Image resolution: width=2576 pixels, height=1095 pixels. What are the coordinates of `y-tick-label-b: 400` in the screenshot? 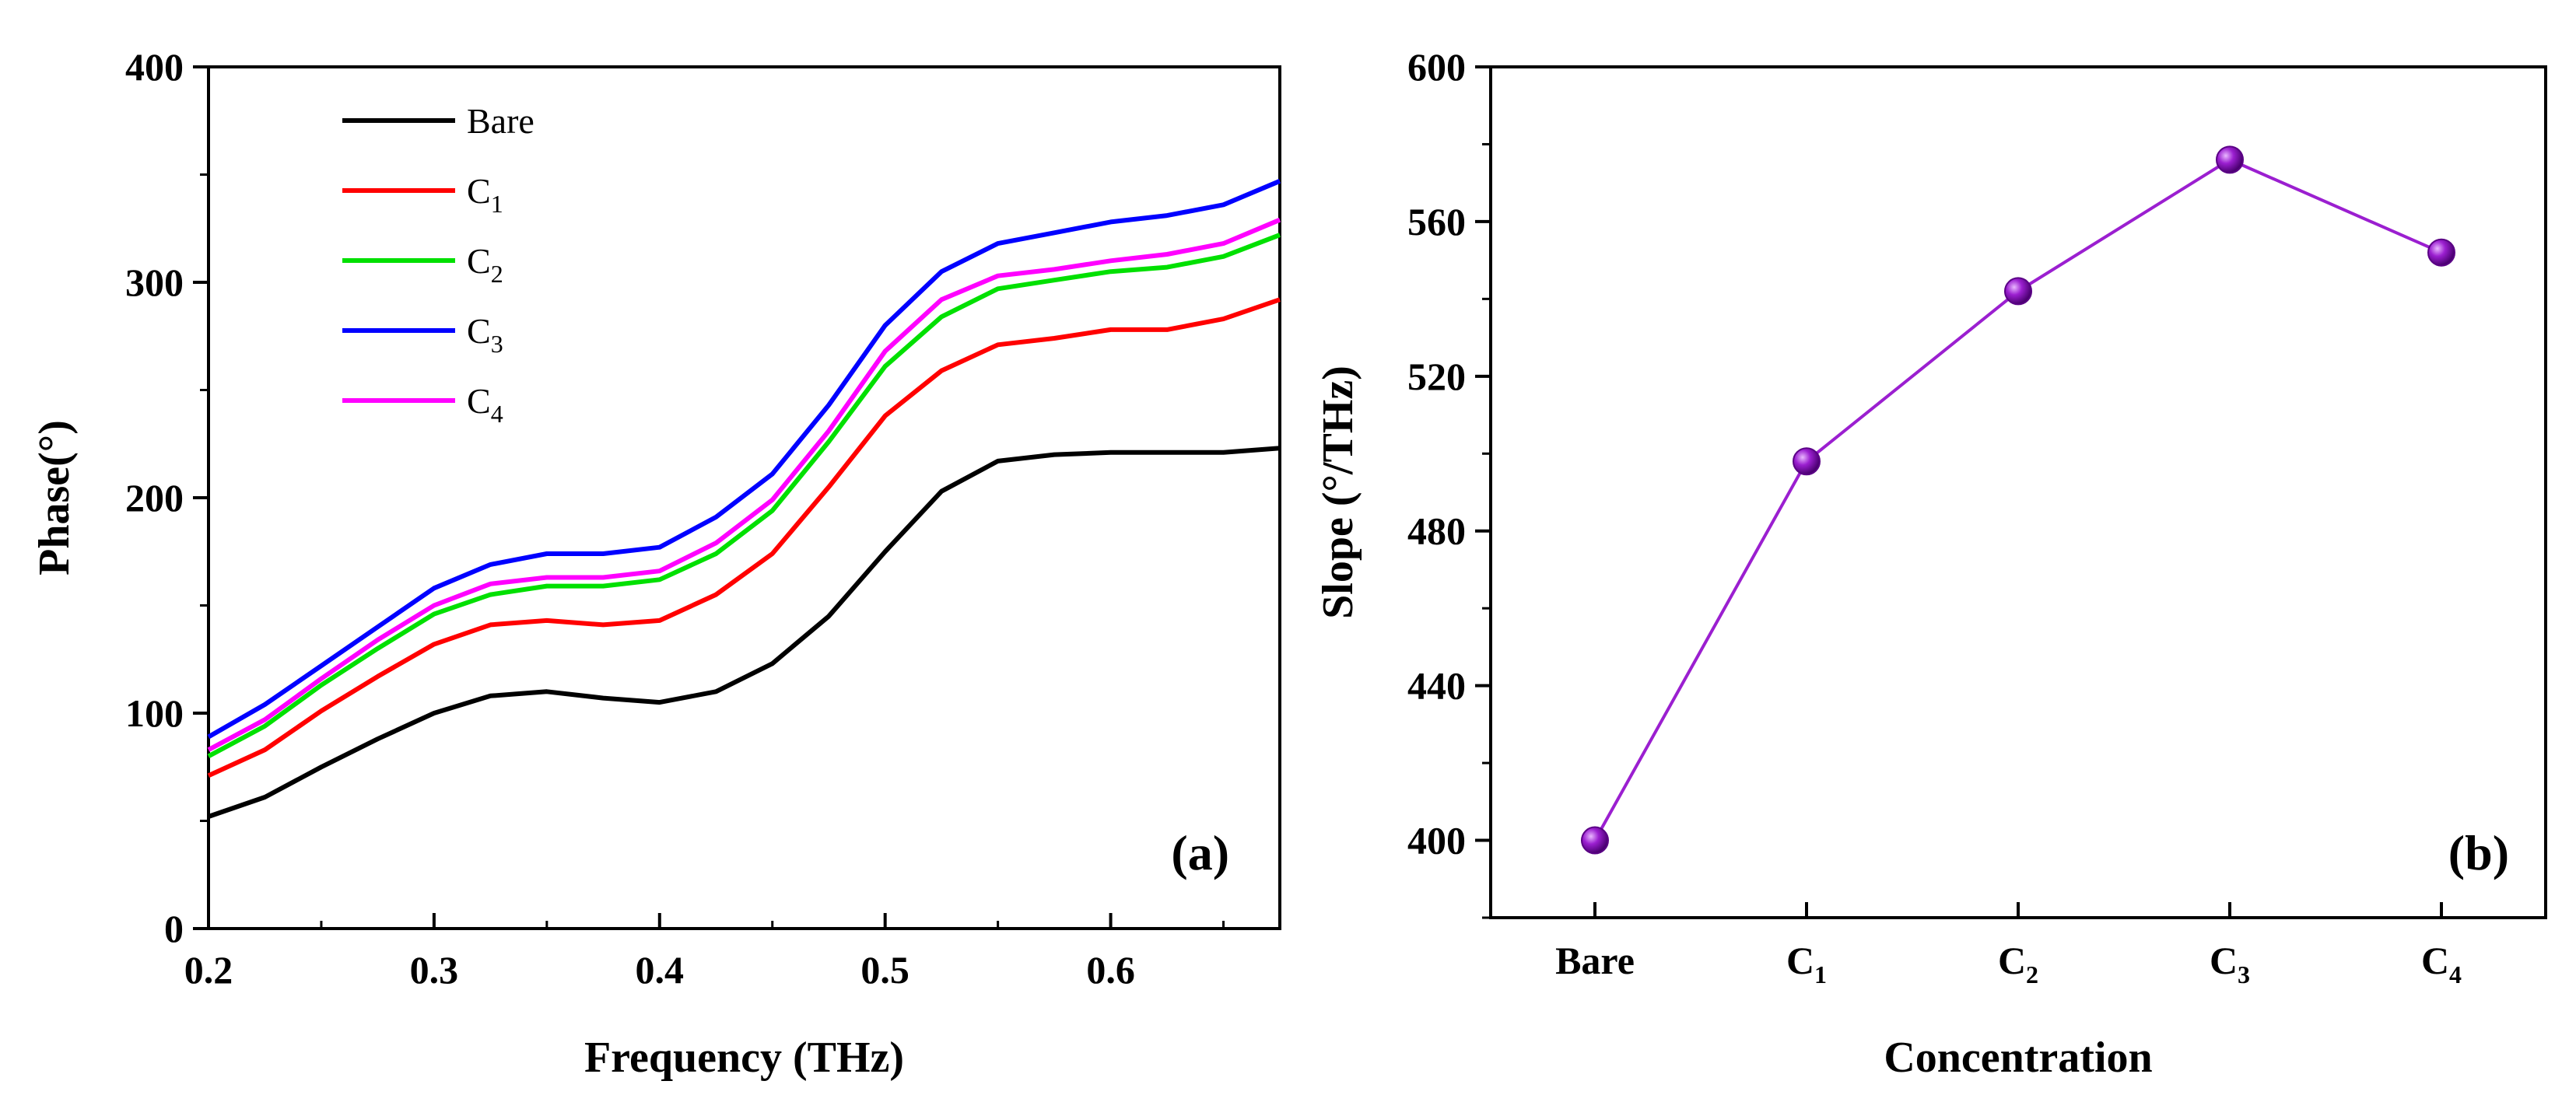 It's located at (1436, 840).